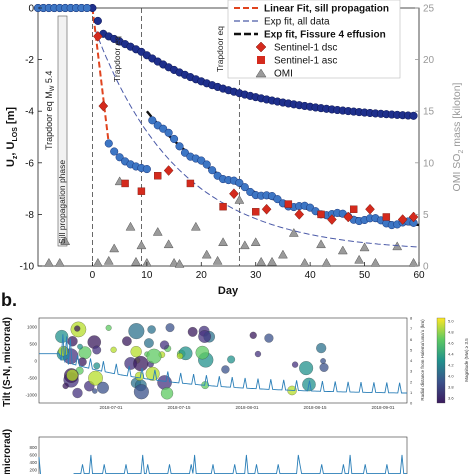 Image resolution: width=474 pixels, height=474 pixels. What do you see at coordinates (29, 112) in the screenshot?
I see `y-tick-label: -4` at bounding box center [29, 112].